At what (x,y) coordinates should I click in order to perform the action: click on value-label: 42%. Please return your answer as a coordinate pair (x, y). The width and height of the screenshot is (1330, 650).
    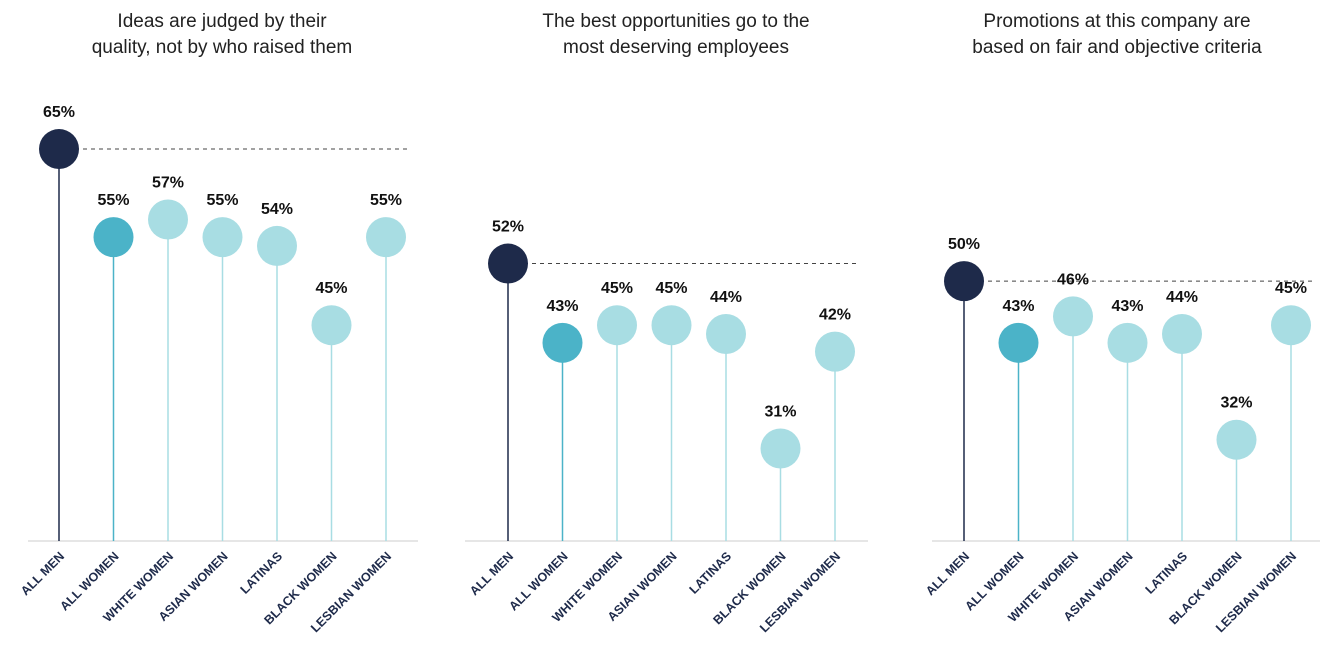
    Looking at the image, I should click on (835, 315).